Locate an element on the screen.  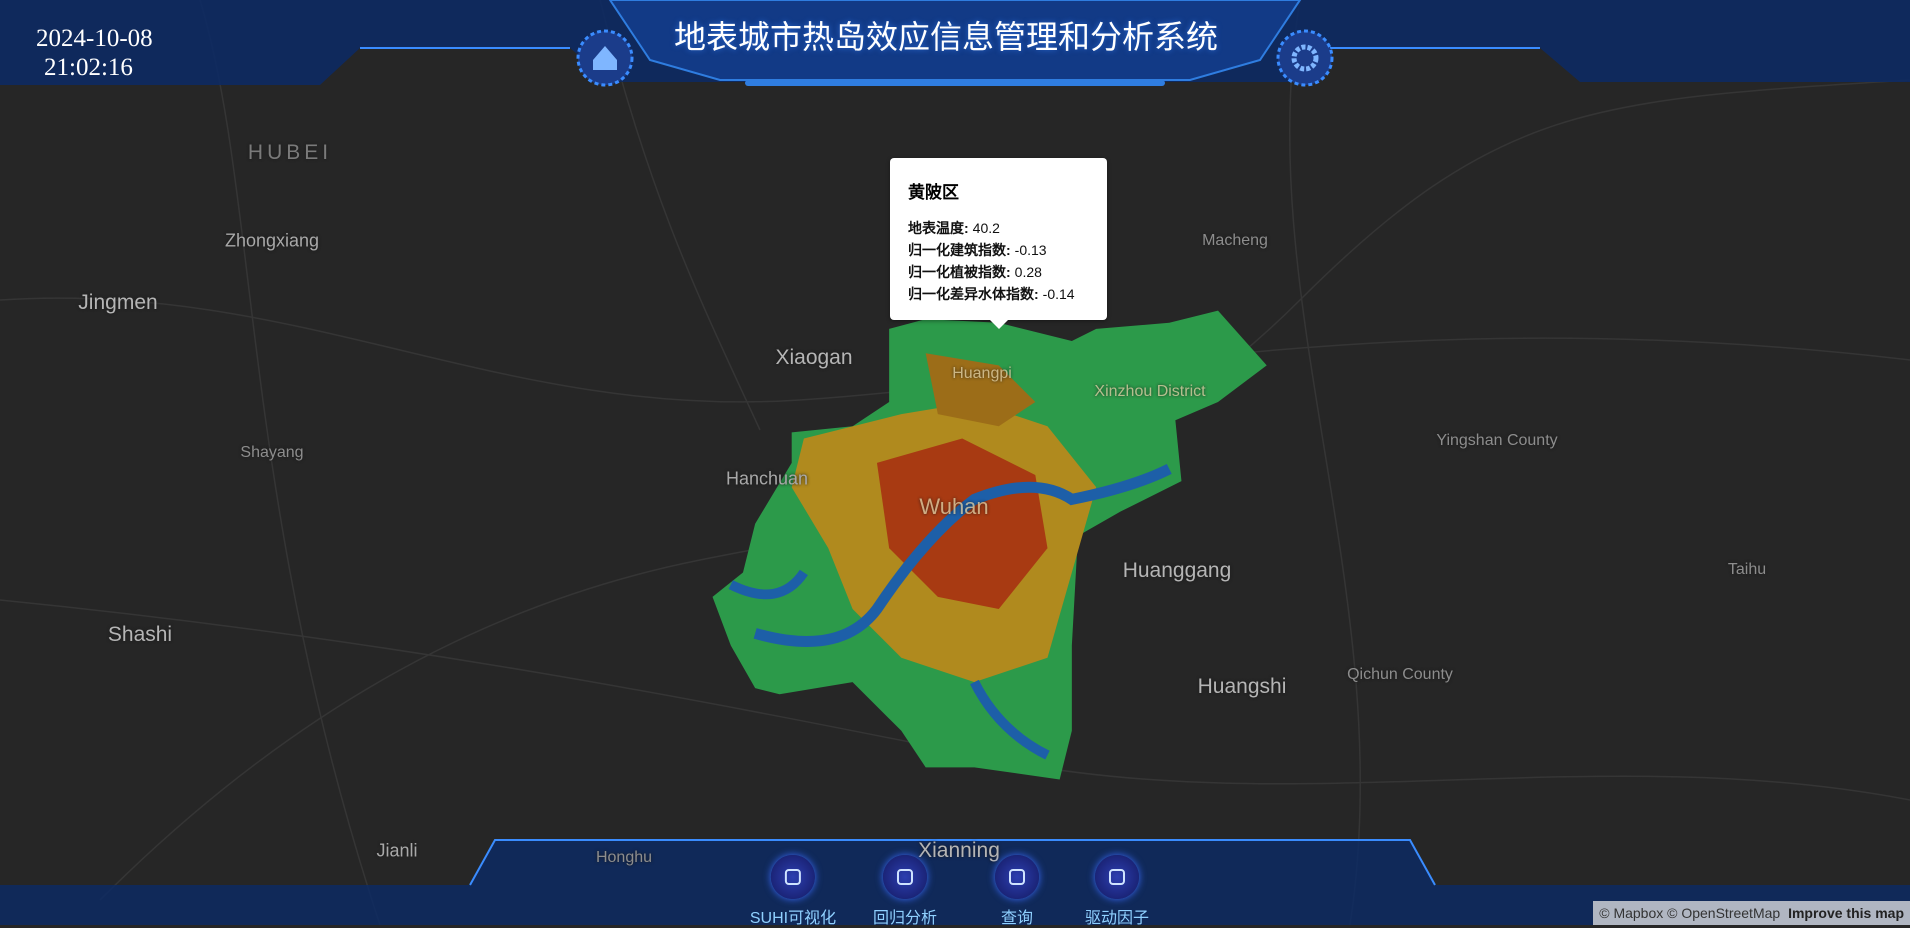
popup-field: 归一化建筑指数: -0.13 is located at coordinates (998, 250).